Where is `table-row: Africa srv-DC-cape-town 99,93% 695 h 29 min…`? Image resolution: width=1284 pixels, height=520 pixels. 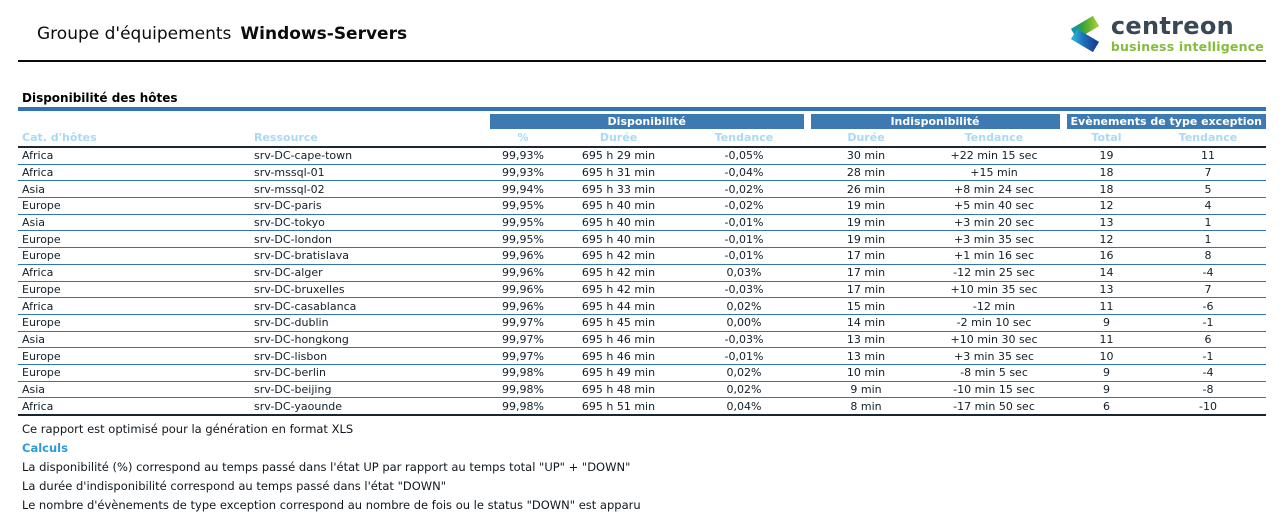 table-row: Africa srv-DC-cape-town 99,93% 695 h 29 min… is located at coordinates (642, 156).